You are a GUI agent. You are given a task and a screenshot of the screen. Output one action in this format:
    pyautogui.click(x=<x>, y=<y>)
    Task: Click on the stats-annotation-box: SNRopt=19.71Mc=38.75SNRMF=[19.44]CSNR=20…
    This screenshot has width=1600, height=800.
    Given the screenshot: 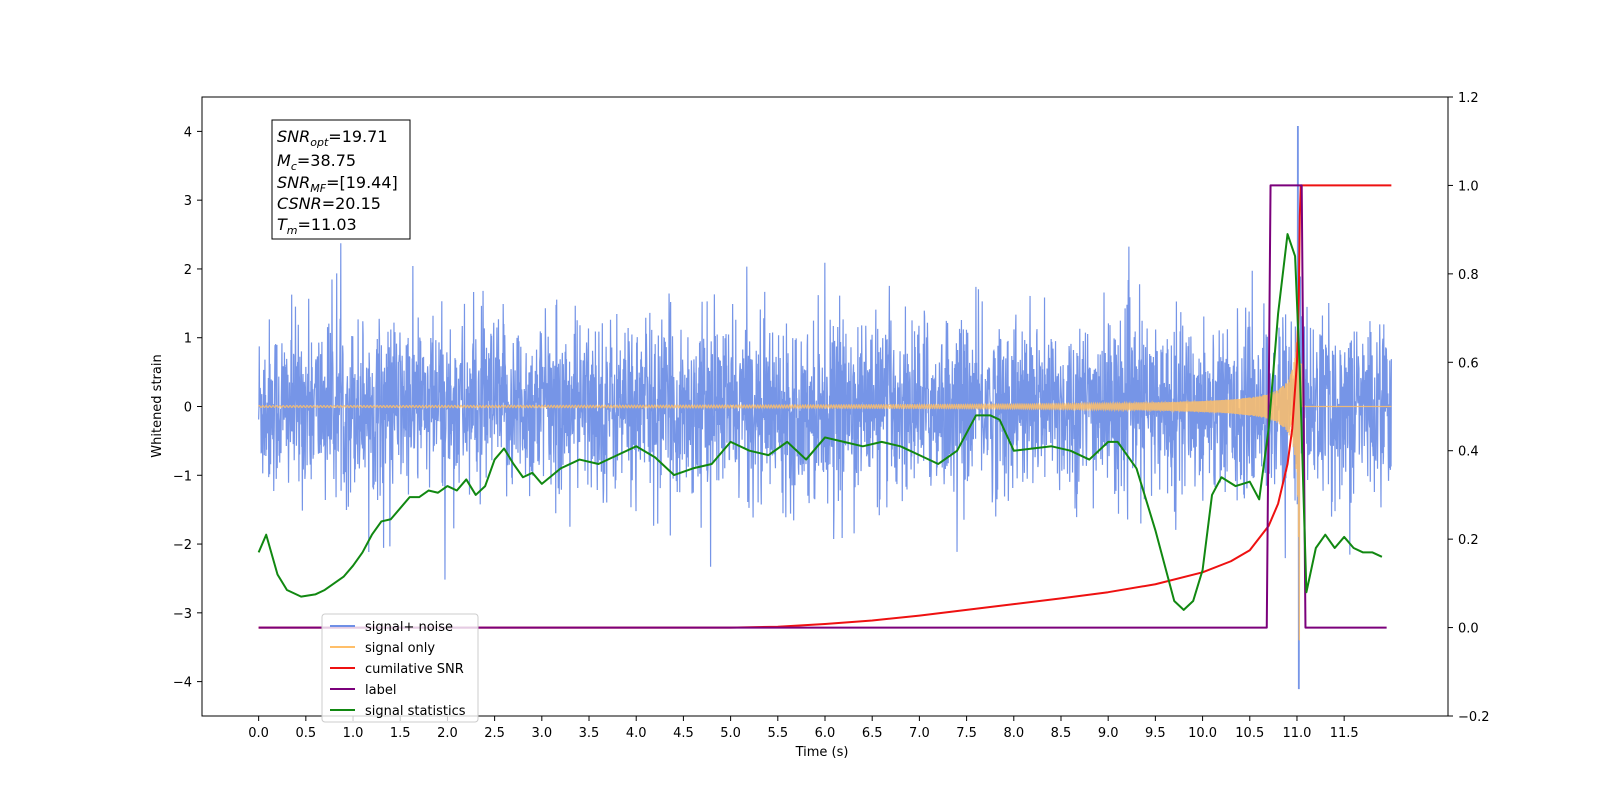 What is the action you would take?
    pyautogui.click(x=341, y=179)
    